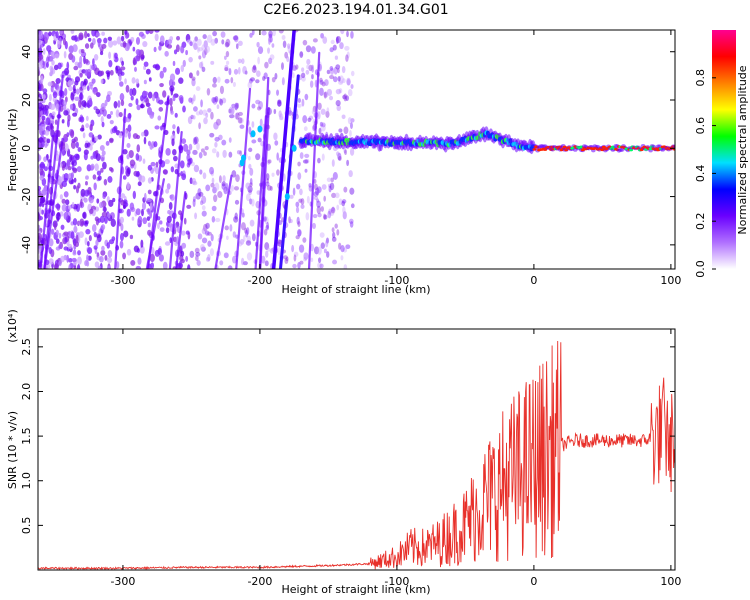  Describe the element at coordinates (26, 148) in the screenshot. I see `spectrogram-y-tick-label: 0` at that location.